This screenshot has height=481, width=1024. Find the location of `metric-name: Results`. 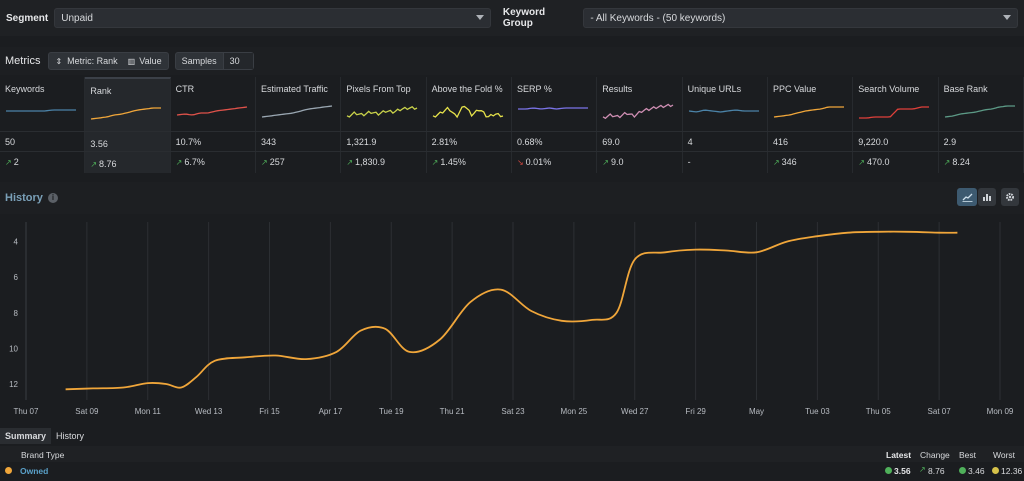

metric-name: Results is located at coordinates (617, 89).